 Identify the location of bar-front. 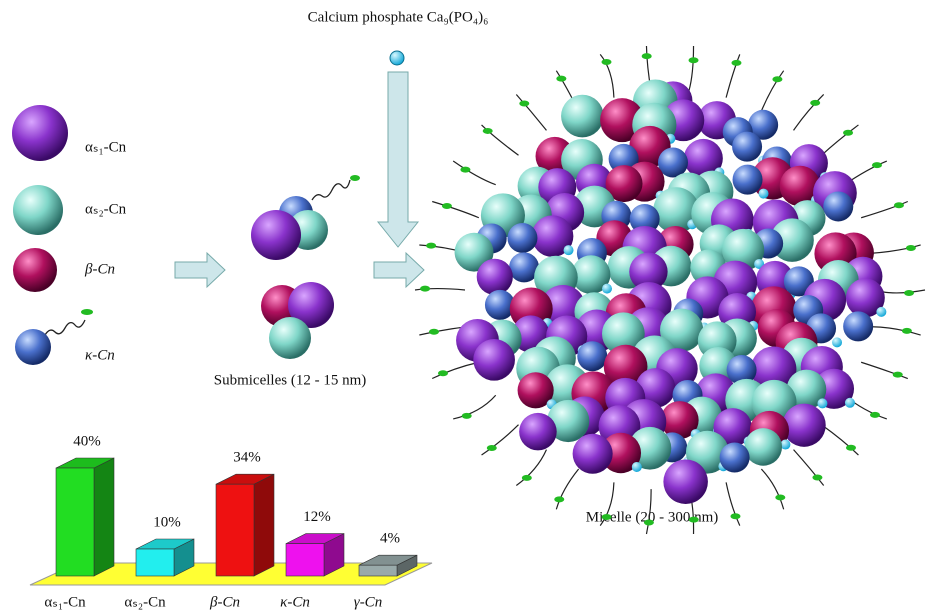
(75, 522).